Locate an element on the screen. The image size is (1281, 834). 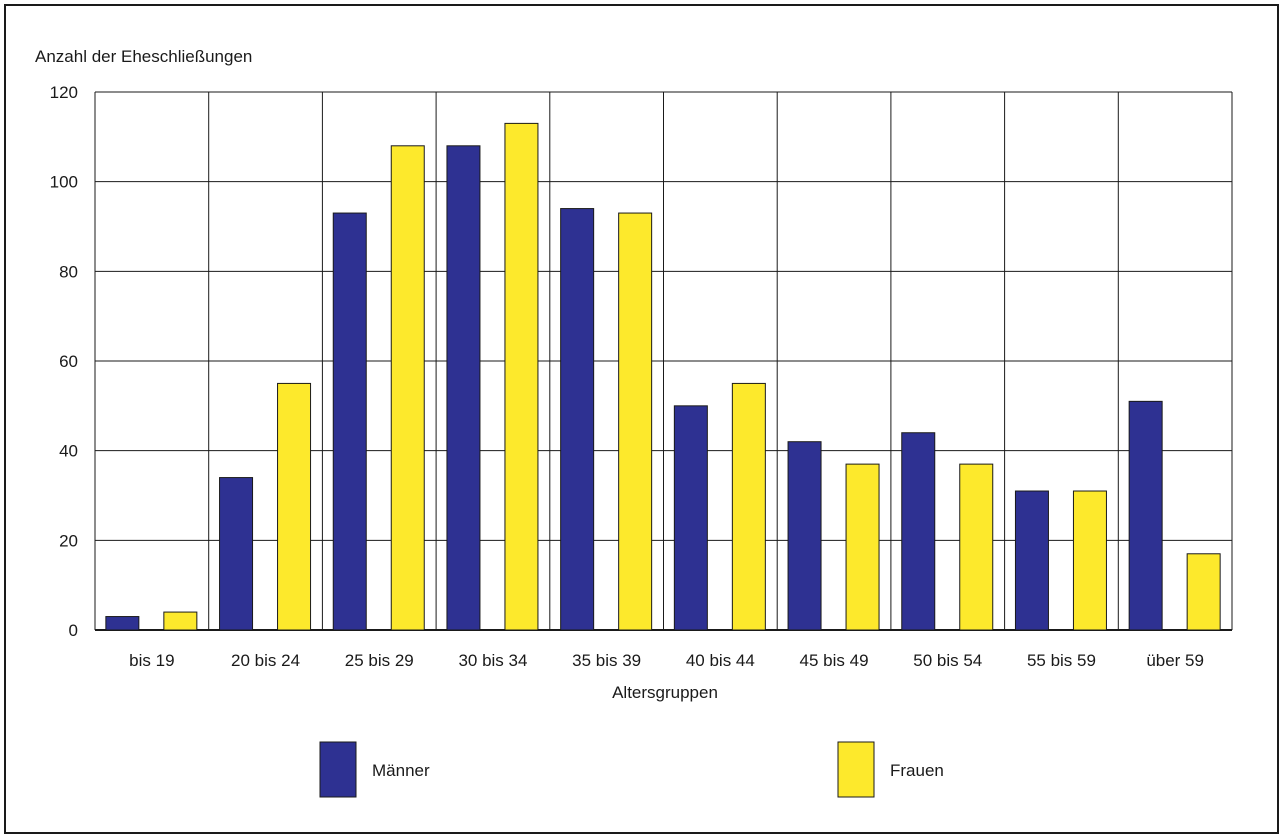
x-tick-label: 55 bis 59 is located at coordinates (1061, 660).